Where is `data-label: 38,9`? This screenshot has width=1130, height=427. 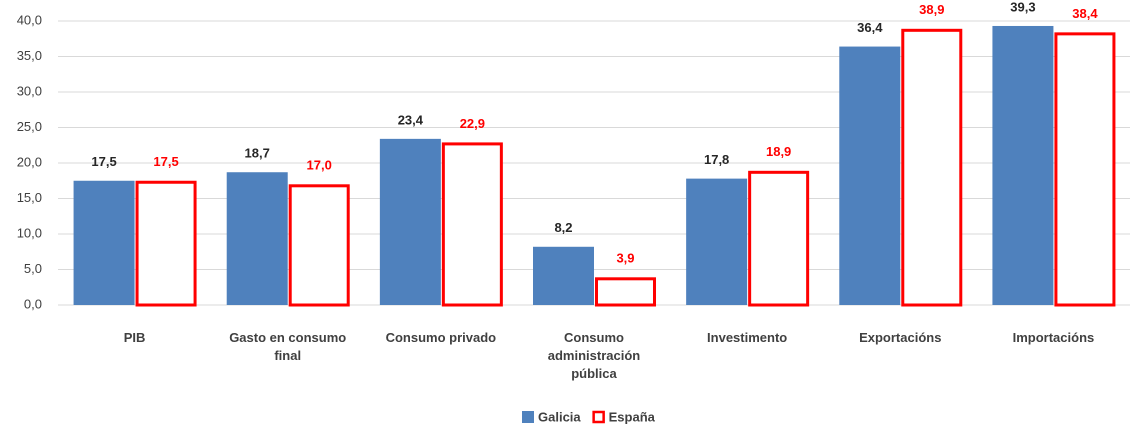
data-label: 38,9 is located at coordinates (931, 9).